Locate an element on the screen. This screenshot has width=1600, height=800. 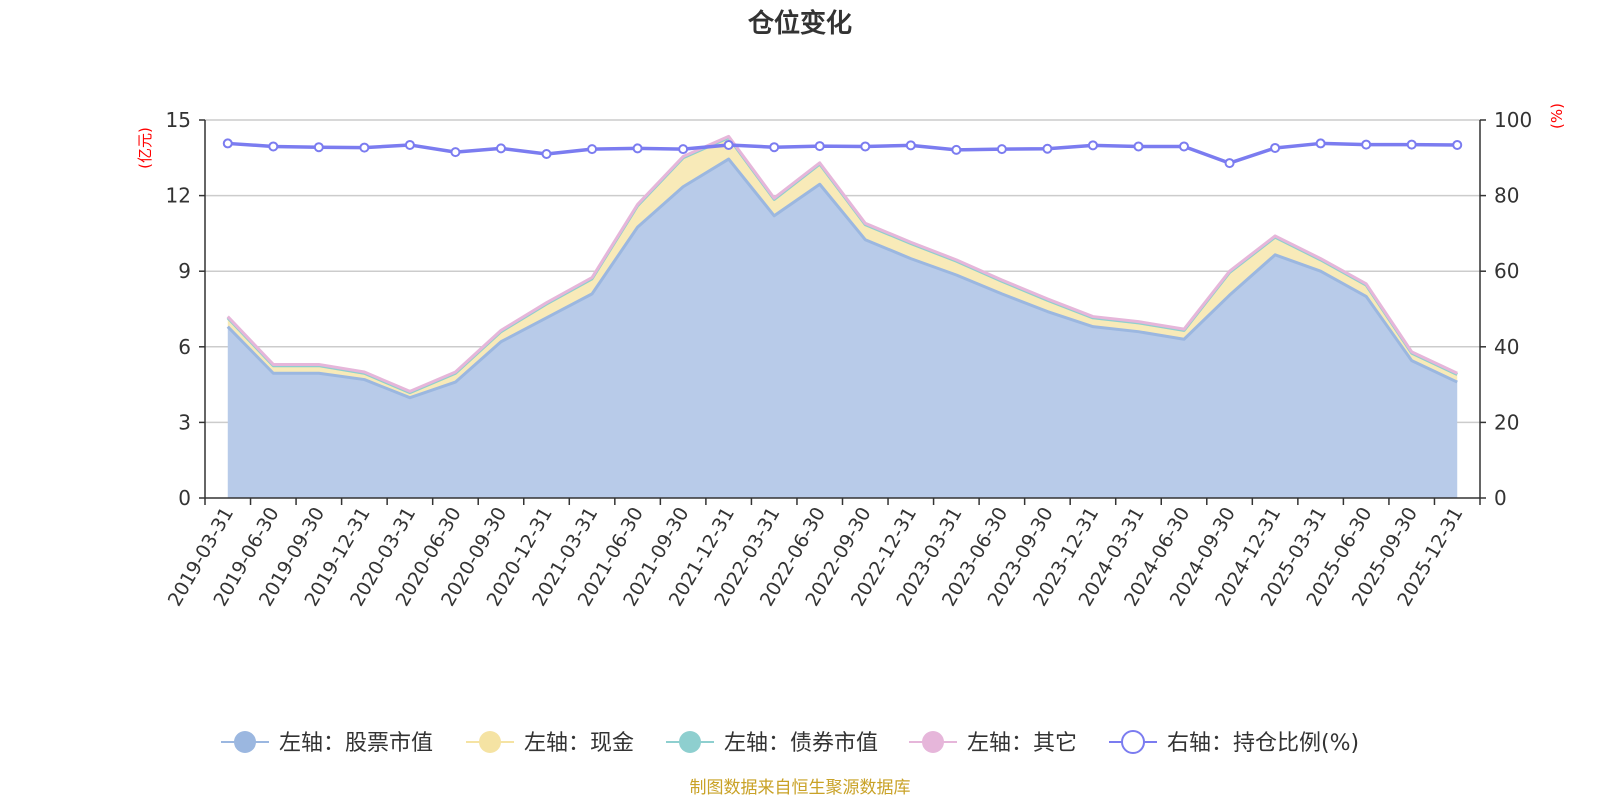
chart-title: 仓位变化 is located at coordinates (799, 23).